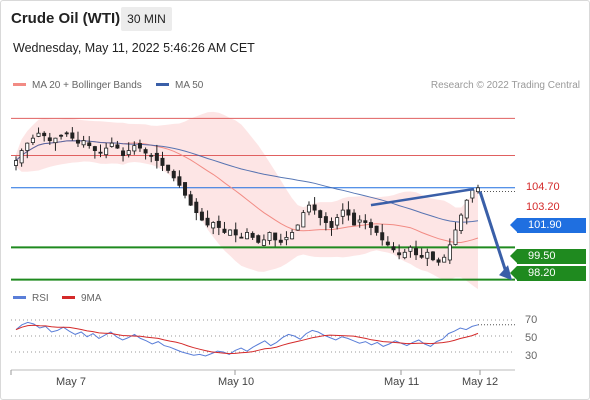 This screenshot has height=400, width=590. I want to click on rsi-tick-30: 30, so click(531, 356).